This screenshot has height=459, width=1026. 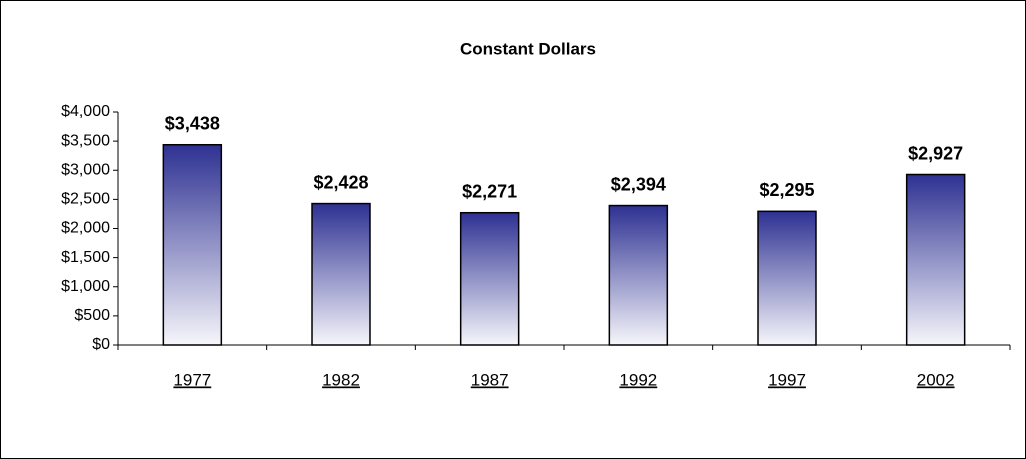 What do you see at coordinates (192, 379) in the screenshot?
I see `x-tick-label: 1977` at bounding box center [192, 379].